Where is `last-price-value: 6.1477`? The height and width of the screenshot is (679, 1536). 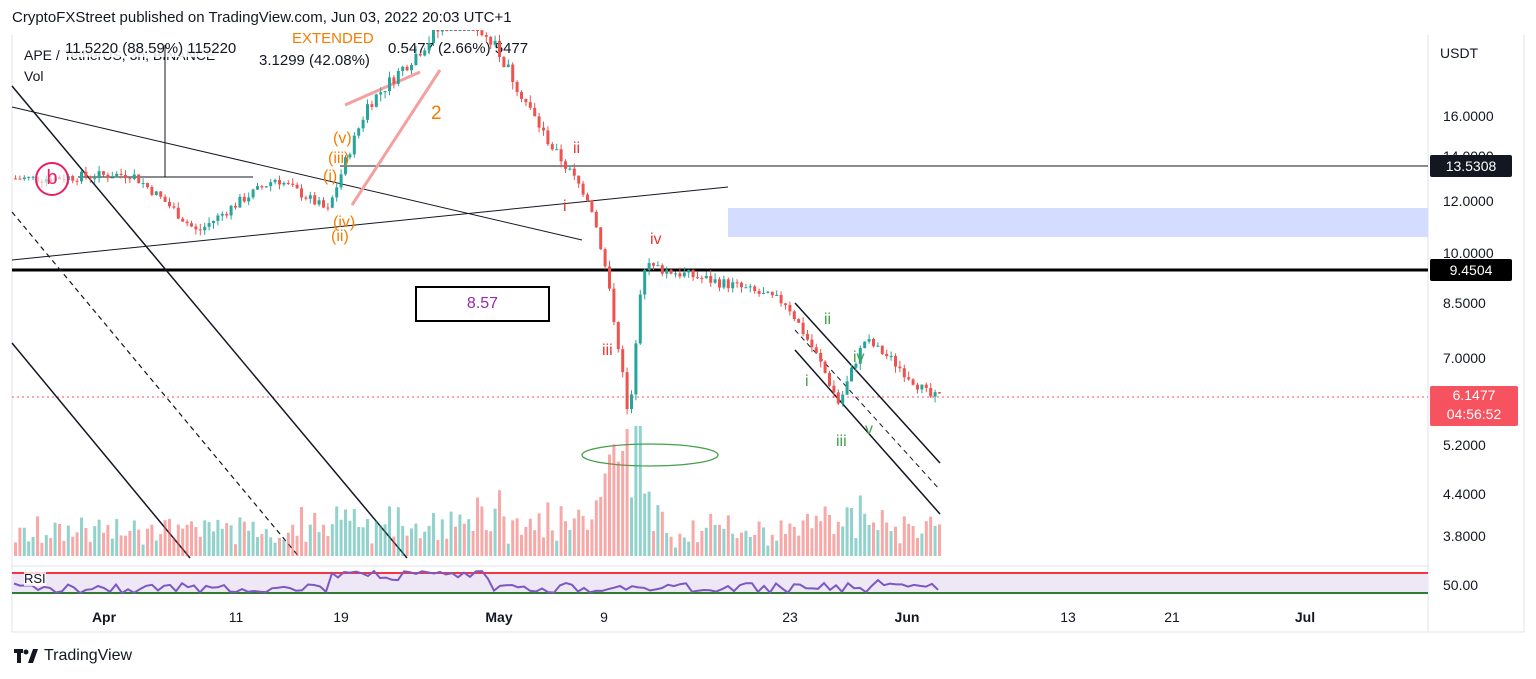
last-price-value: 6.1477 is located at coordinates (1474, 395).